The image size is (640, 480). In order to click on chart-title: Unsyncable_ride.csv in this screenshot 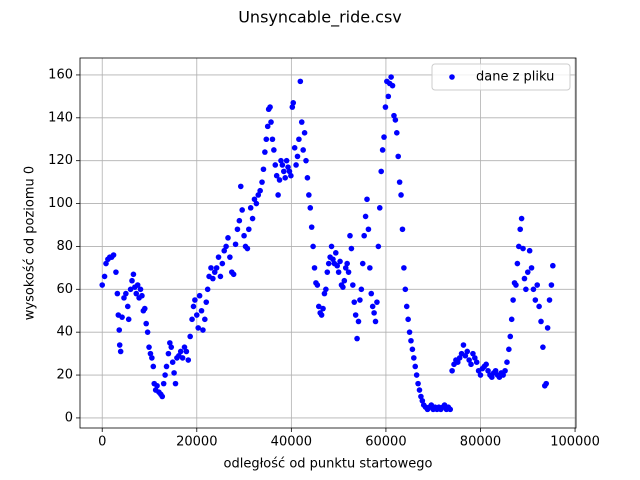, I will do `click(320, 18)`.